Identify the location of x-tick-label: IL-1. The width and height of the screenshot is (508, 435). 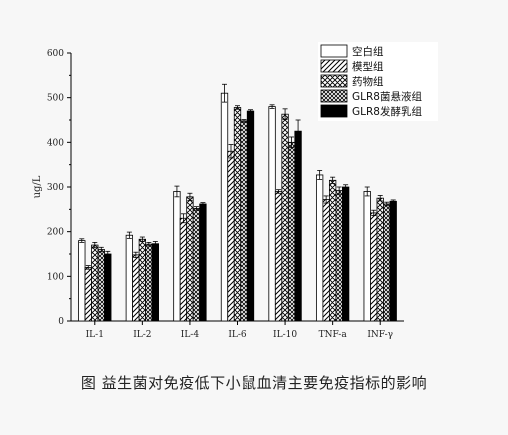
(95, 335).